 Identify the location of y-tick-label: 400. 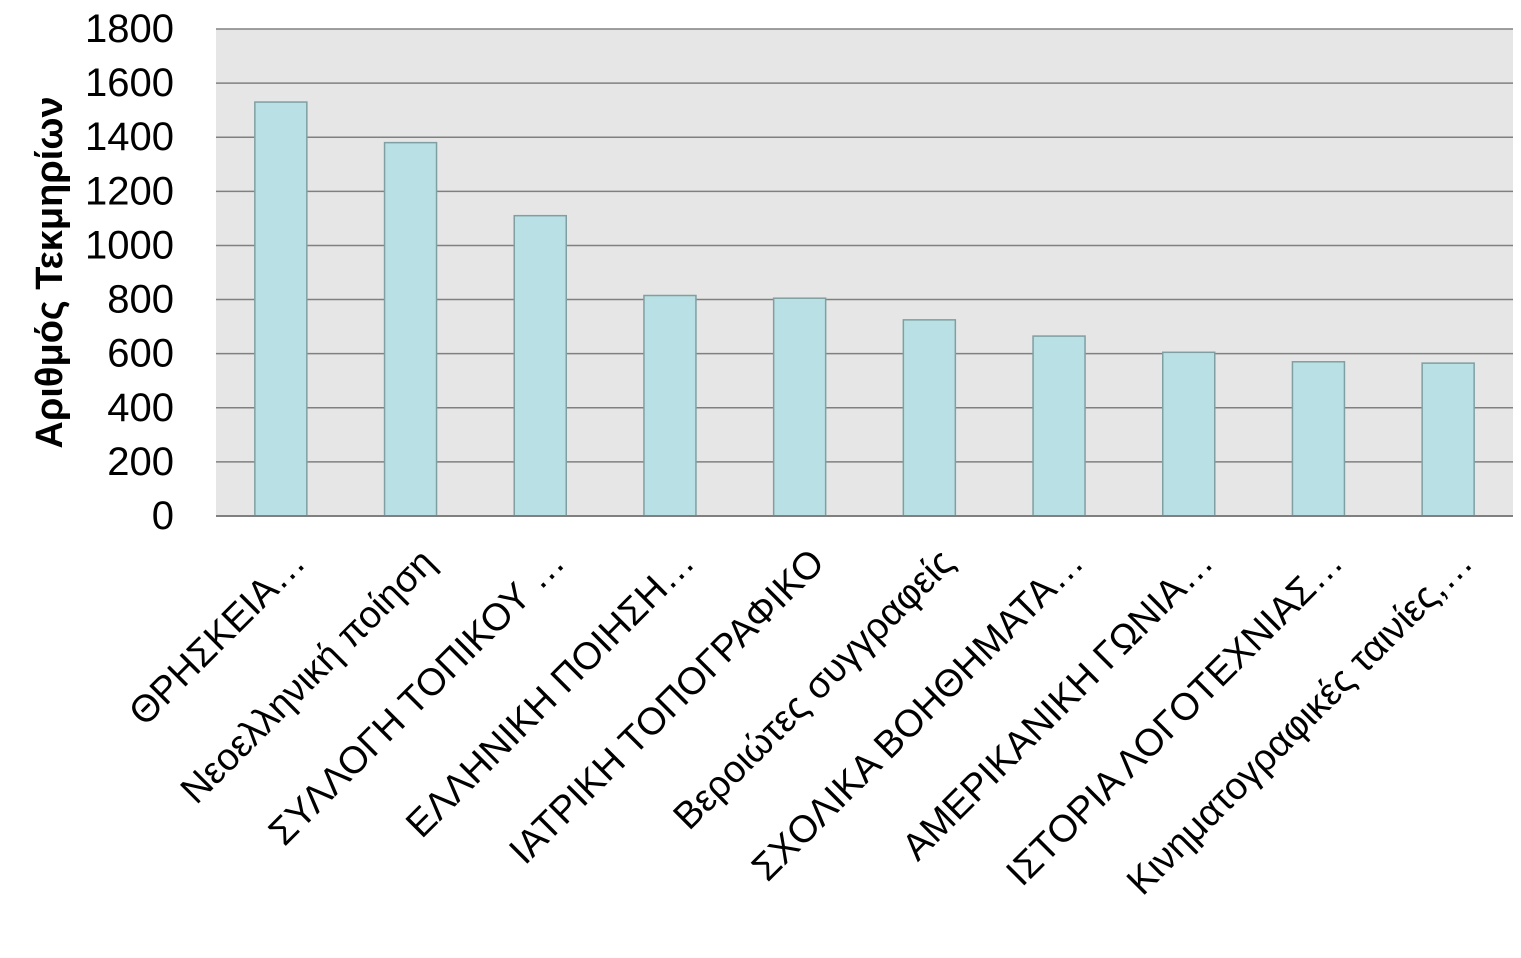
(140, 408).